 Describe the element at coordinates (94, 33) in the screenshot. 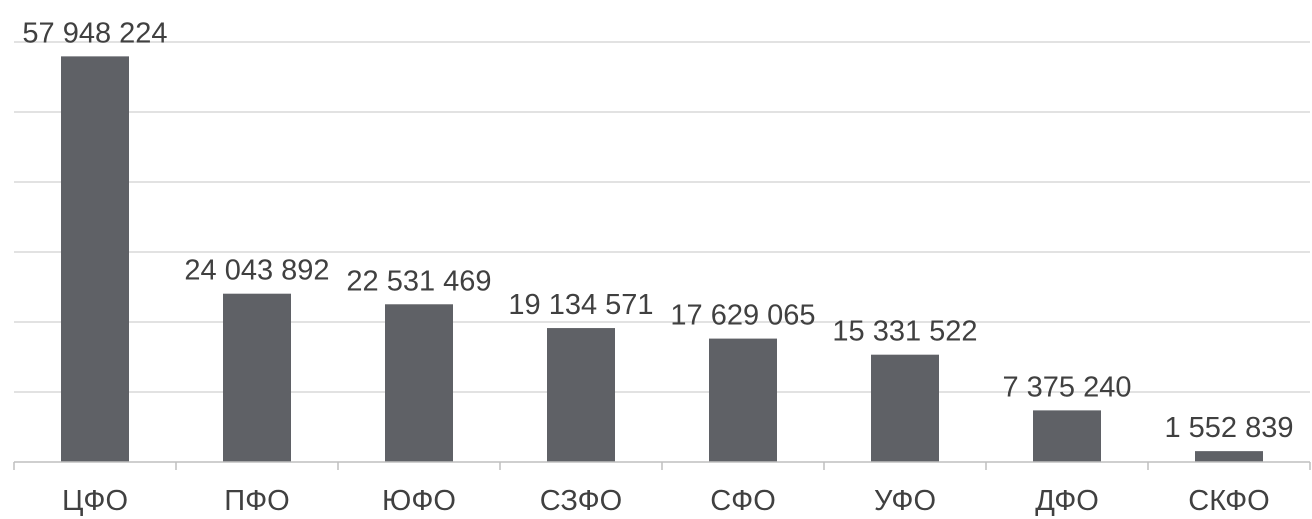

I see `value-label: 57 948 224` at that location.